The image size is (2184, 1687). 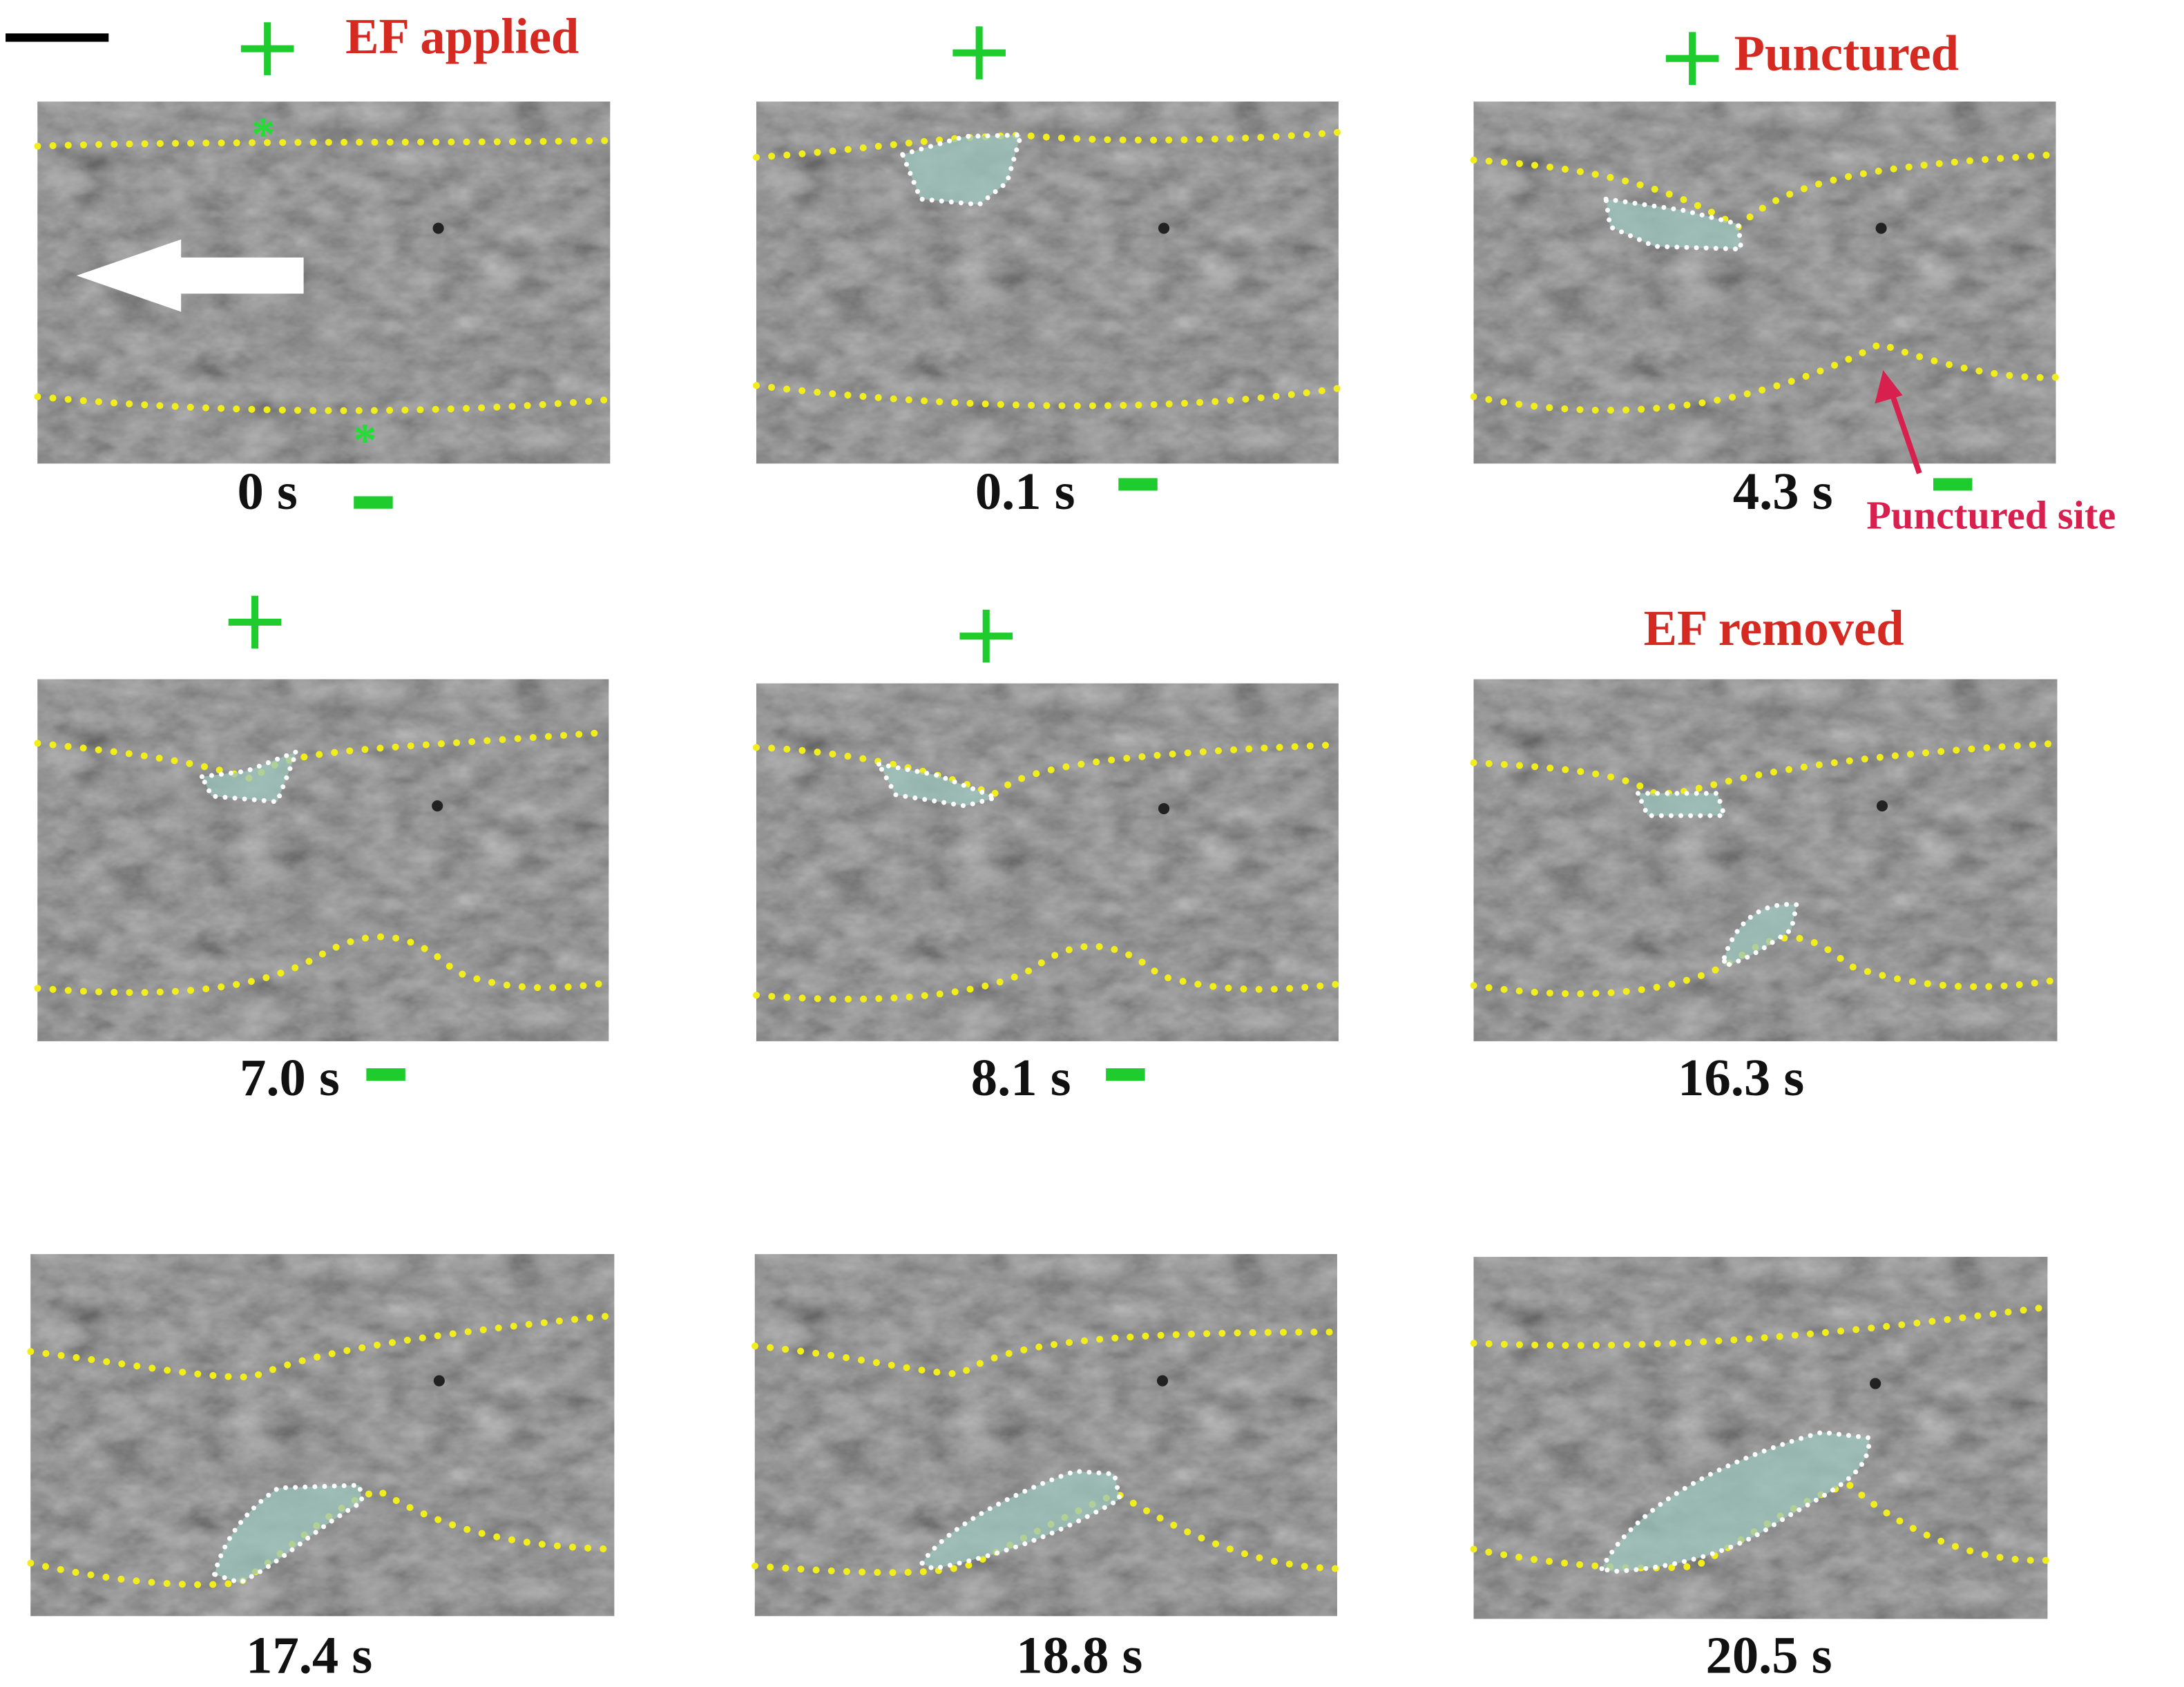 What do you see at coordinates (1991, 514) in the screenshot?
I see `site-label: Punctured site` at bounding box center [1991, 514].